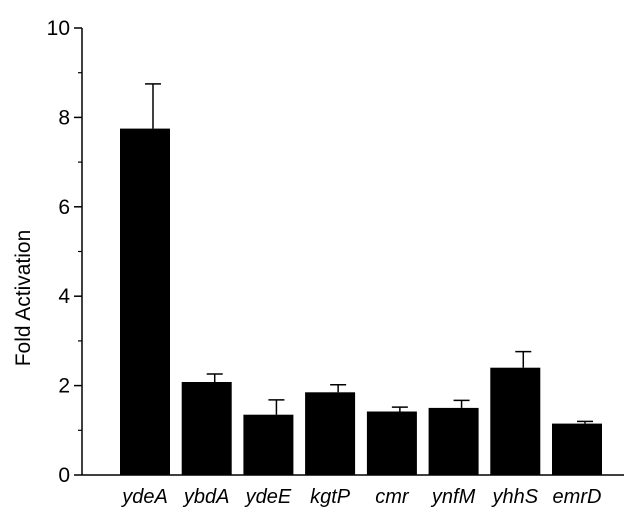  What do you see at coordinates (58, 28) in the screenshot?
I see `y-tick-label: 10` at bounding box center [58, 28].